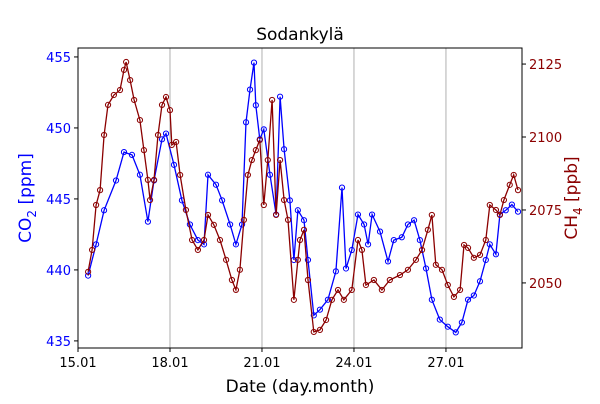 The image size is (600, 404). I want to click on left-axis-label-unit: [ppm], so click(26, 181).